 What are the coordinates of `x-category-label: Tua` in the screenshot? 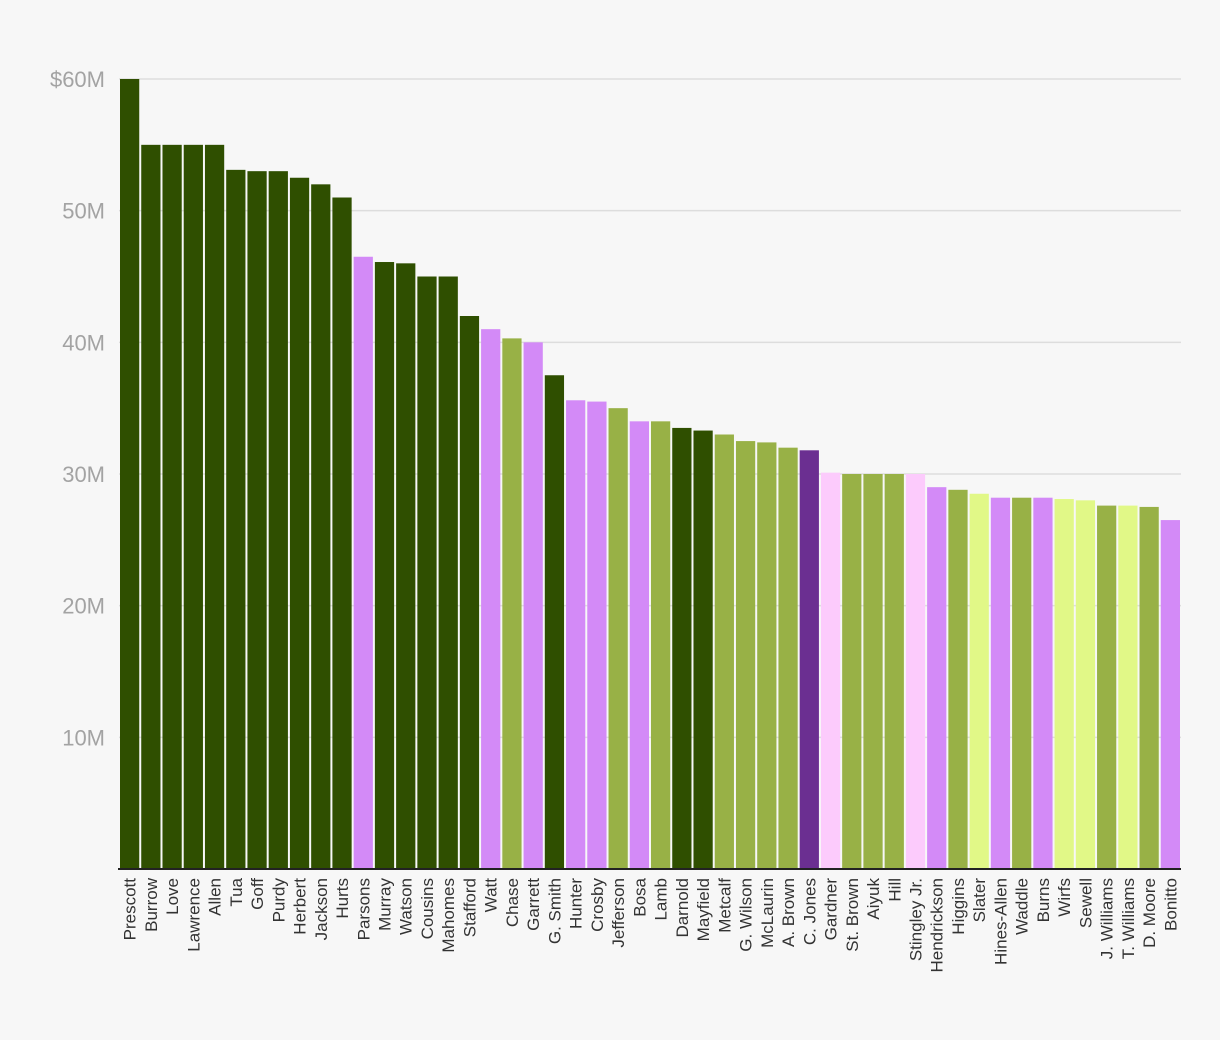 It's located at (236, 891).